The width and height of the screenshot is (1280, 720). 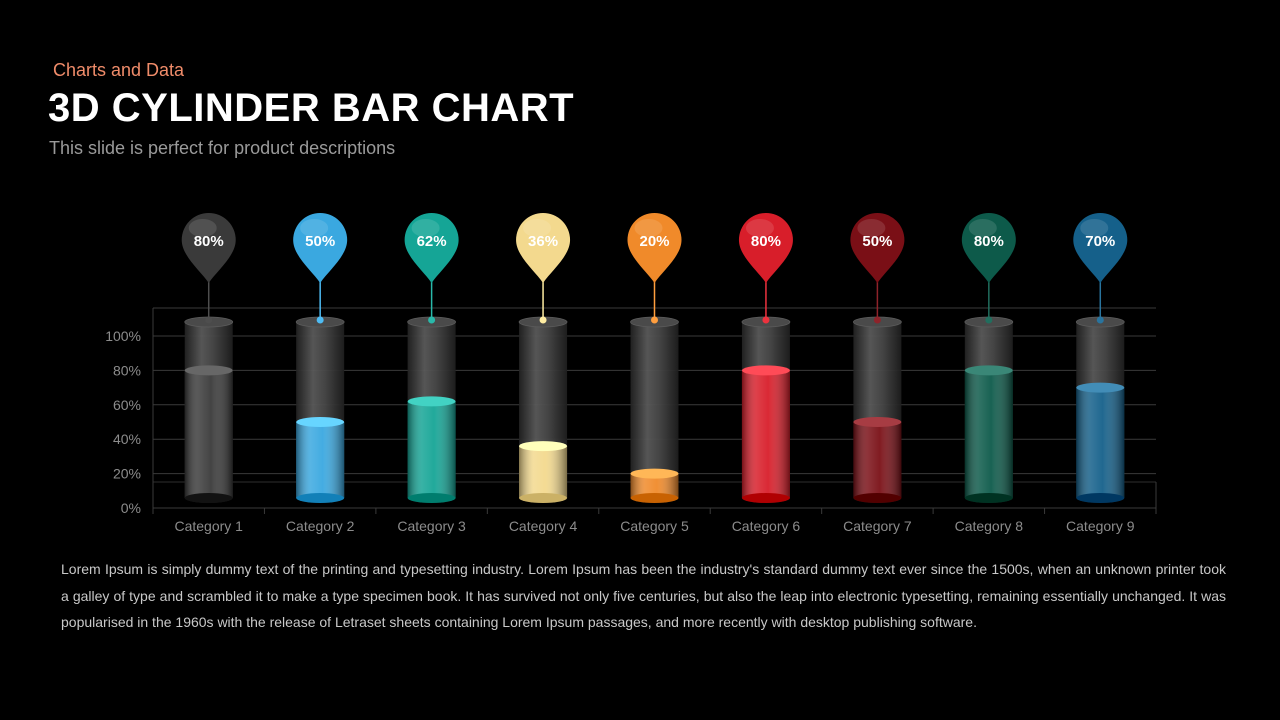 I want to click on y-tick-label: 100%, so click(x=123, y=336).